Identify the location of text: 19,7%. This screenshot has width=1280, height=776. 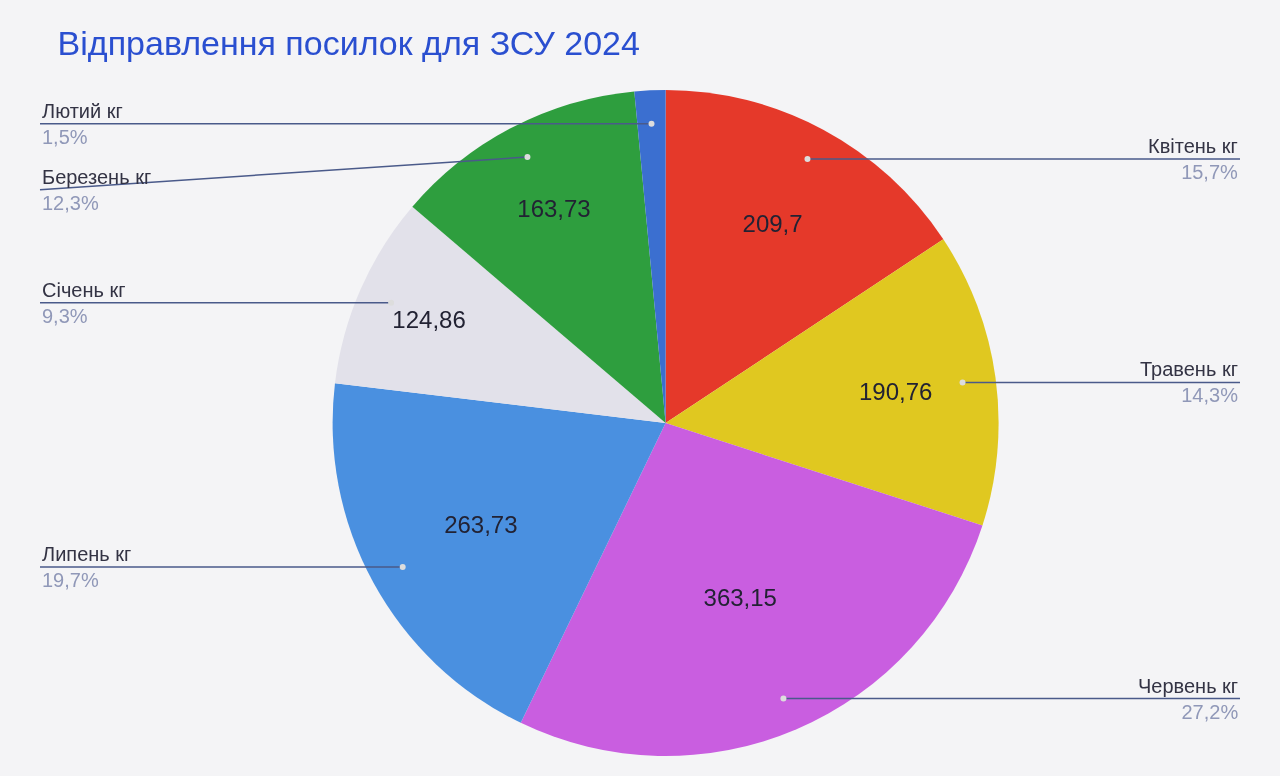
(70, 580).